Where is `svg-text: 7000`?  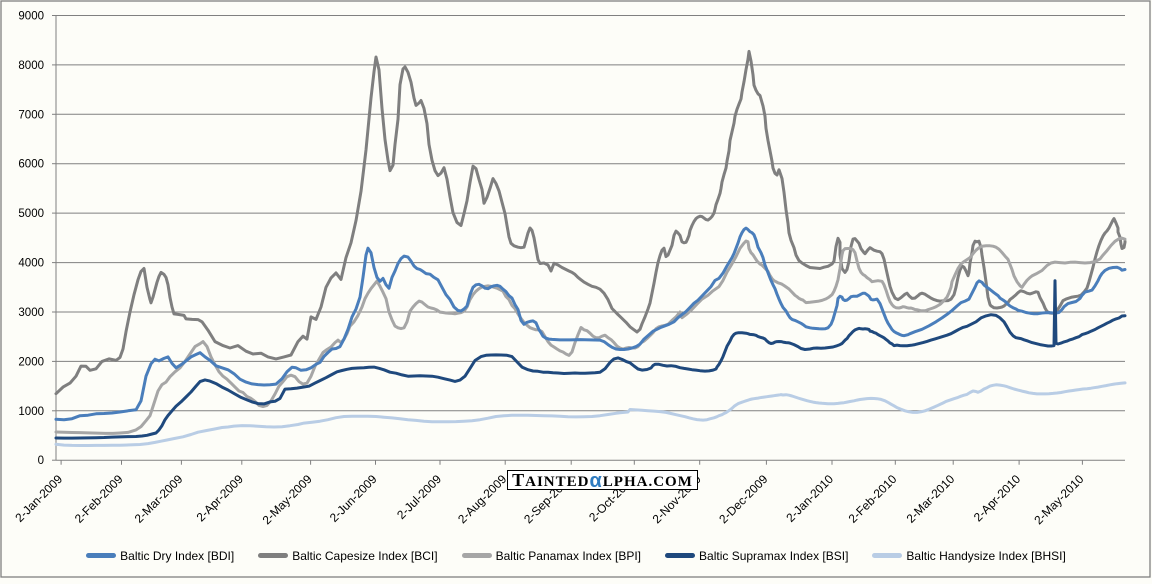
svg-text: 7000 is located at coordinates (31, 115).